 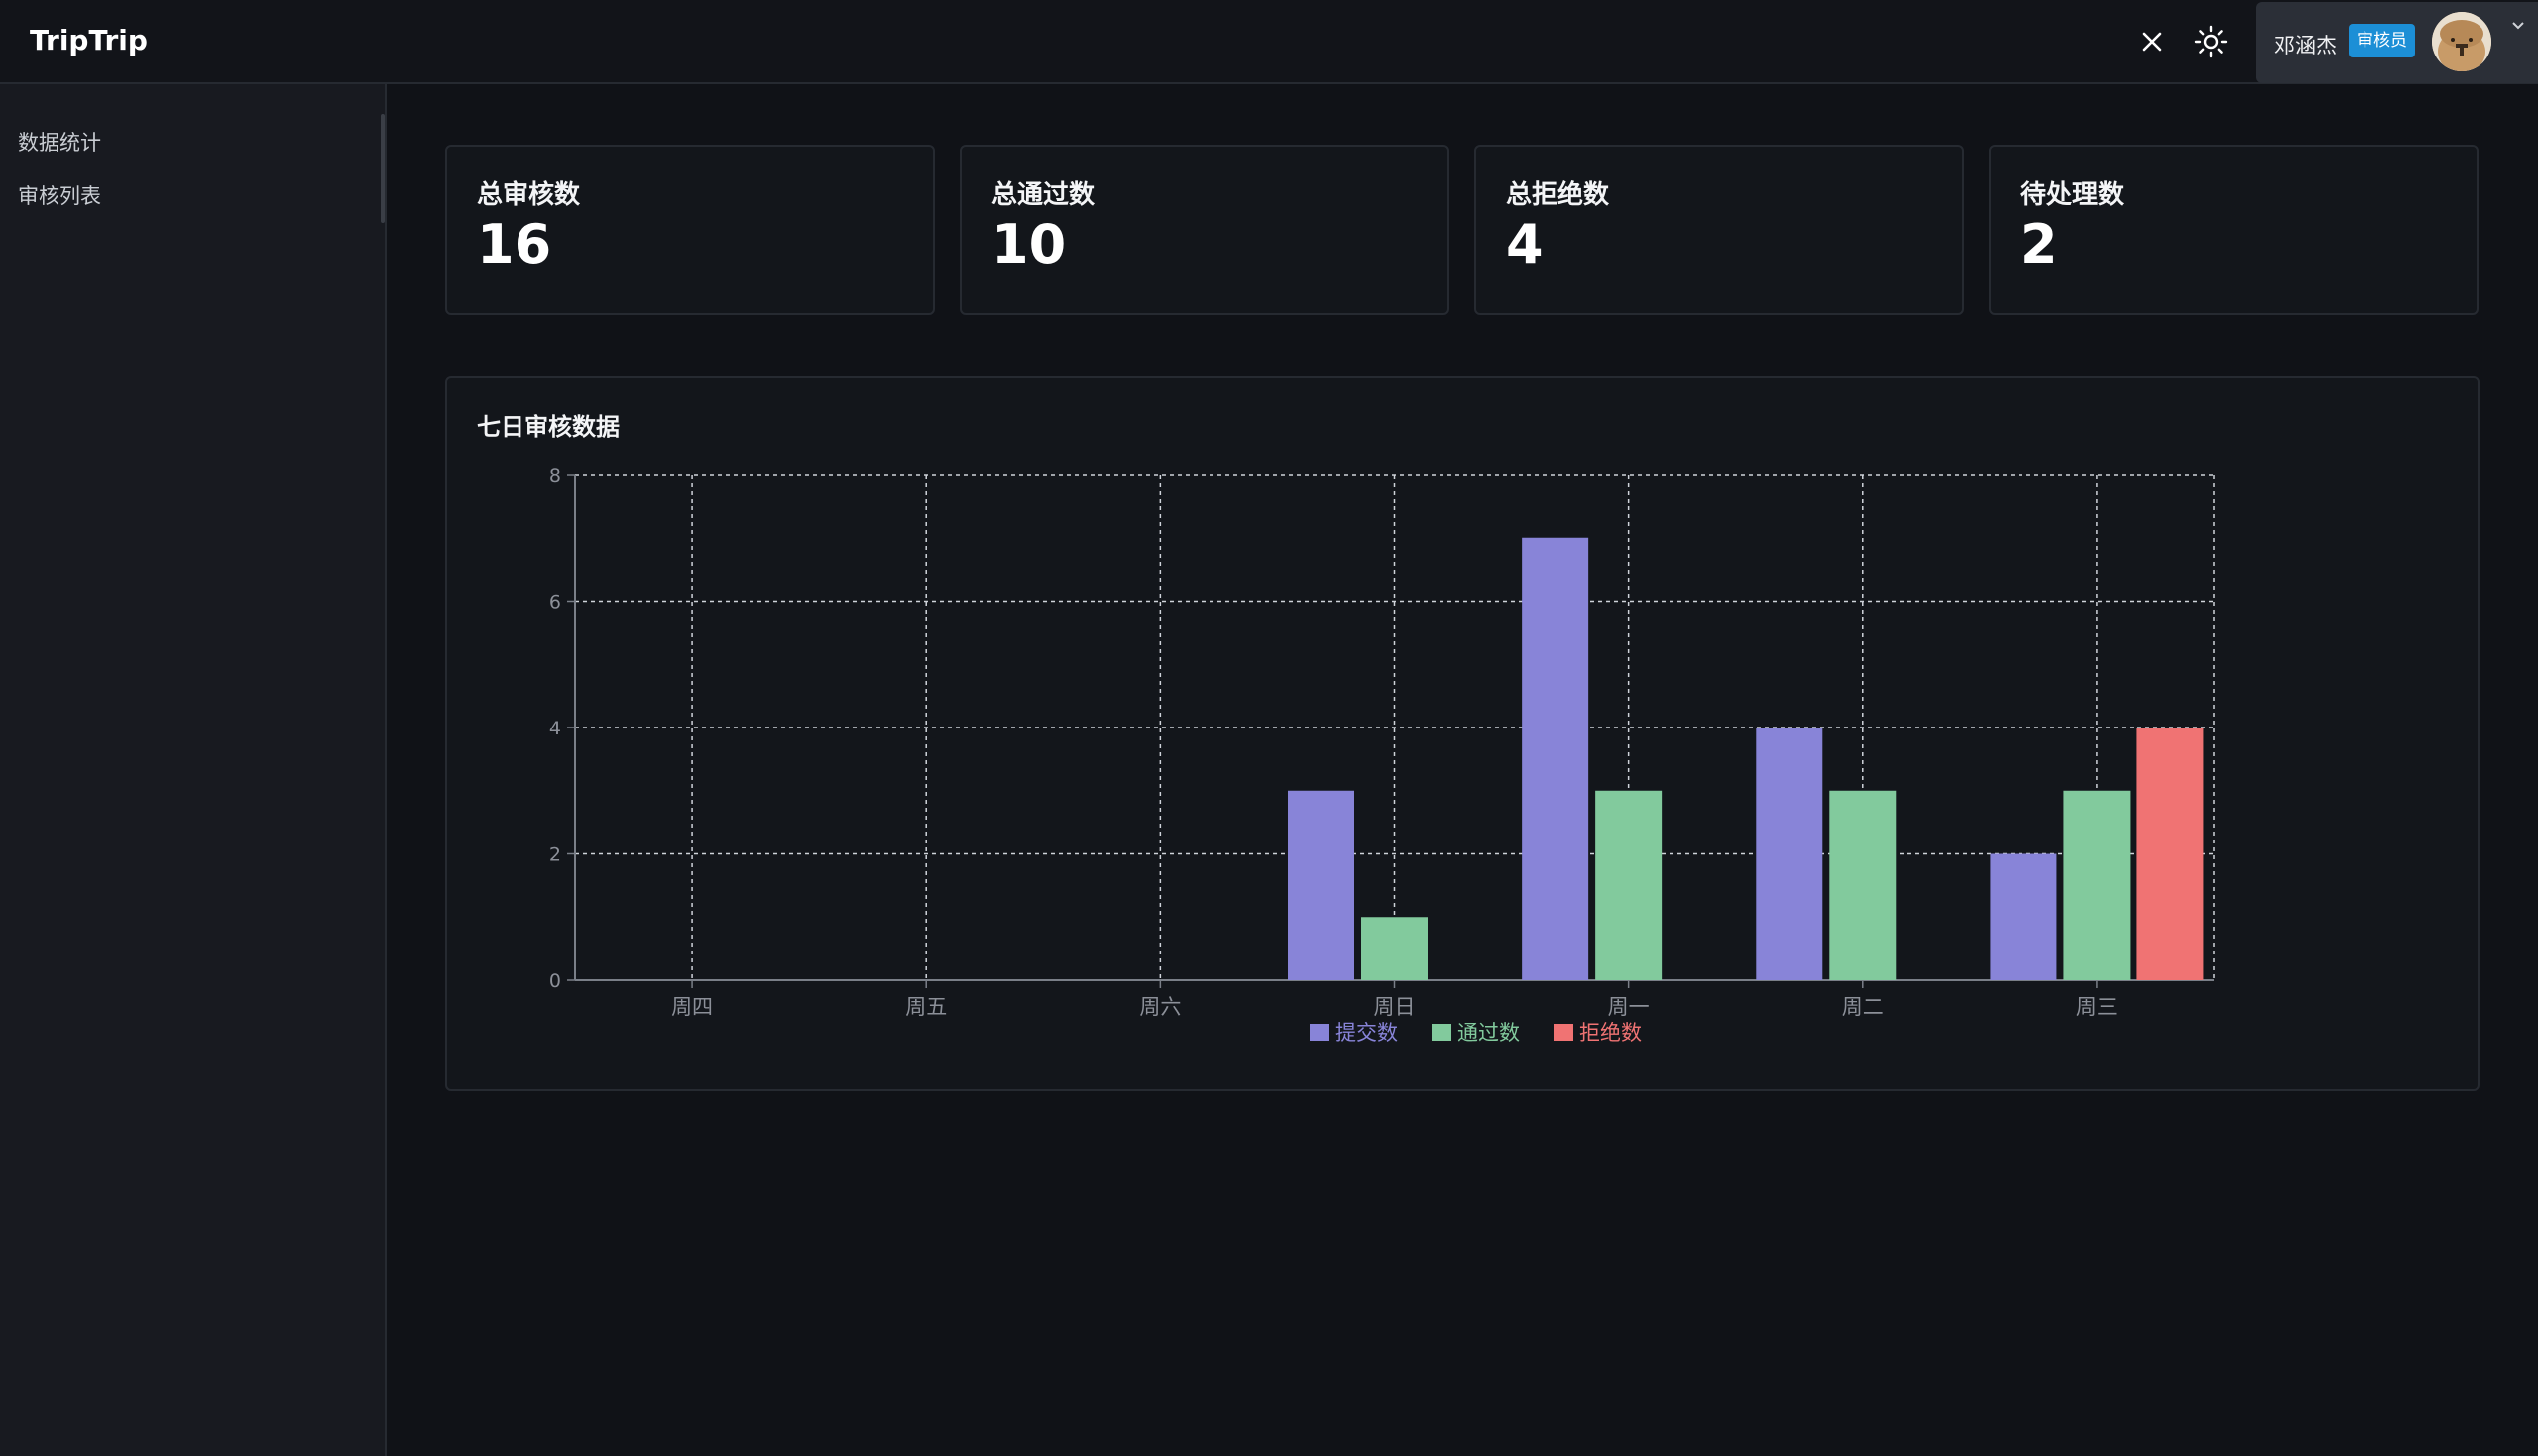 I want to click on brand-logo-text: TripTrip, so click(x=89, y=40).